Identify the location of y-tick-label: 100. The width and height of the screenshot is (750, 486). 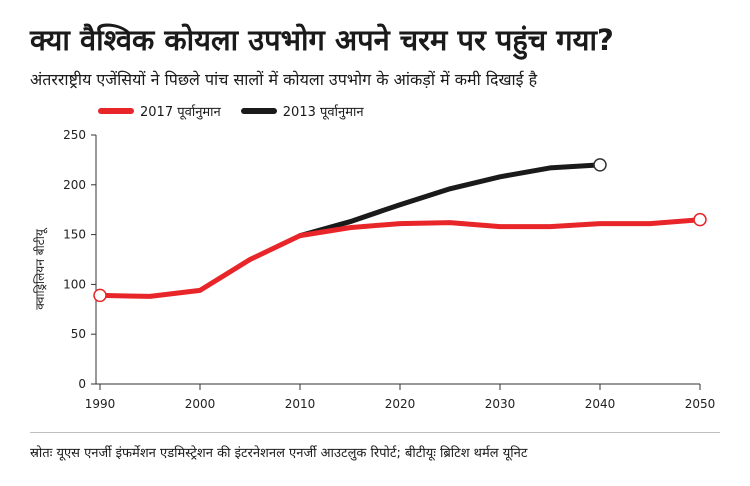
(74, 284).